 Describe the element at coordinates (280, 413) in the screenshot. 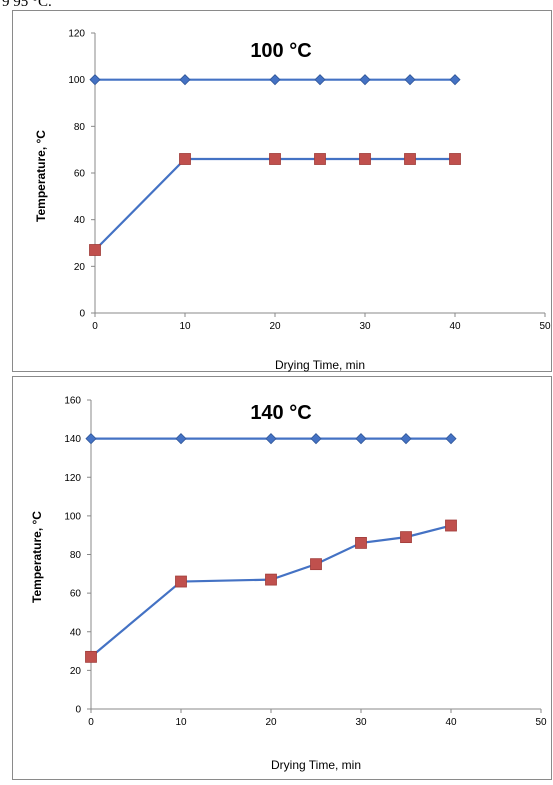

I see `chart-title: 140 °C` at that location.